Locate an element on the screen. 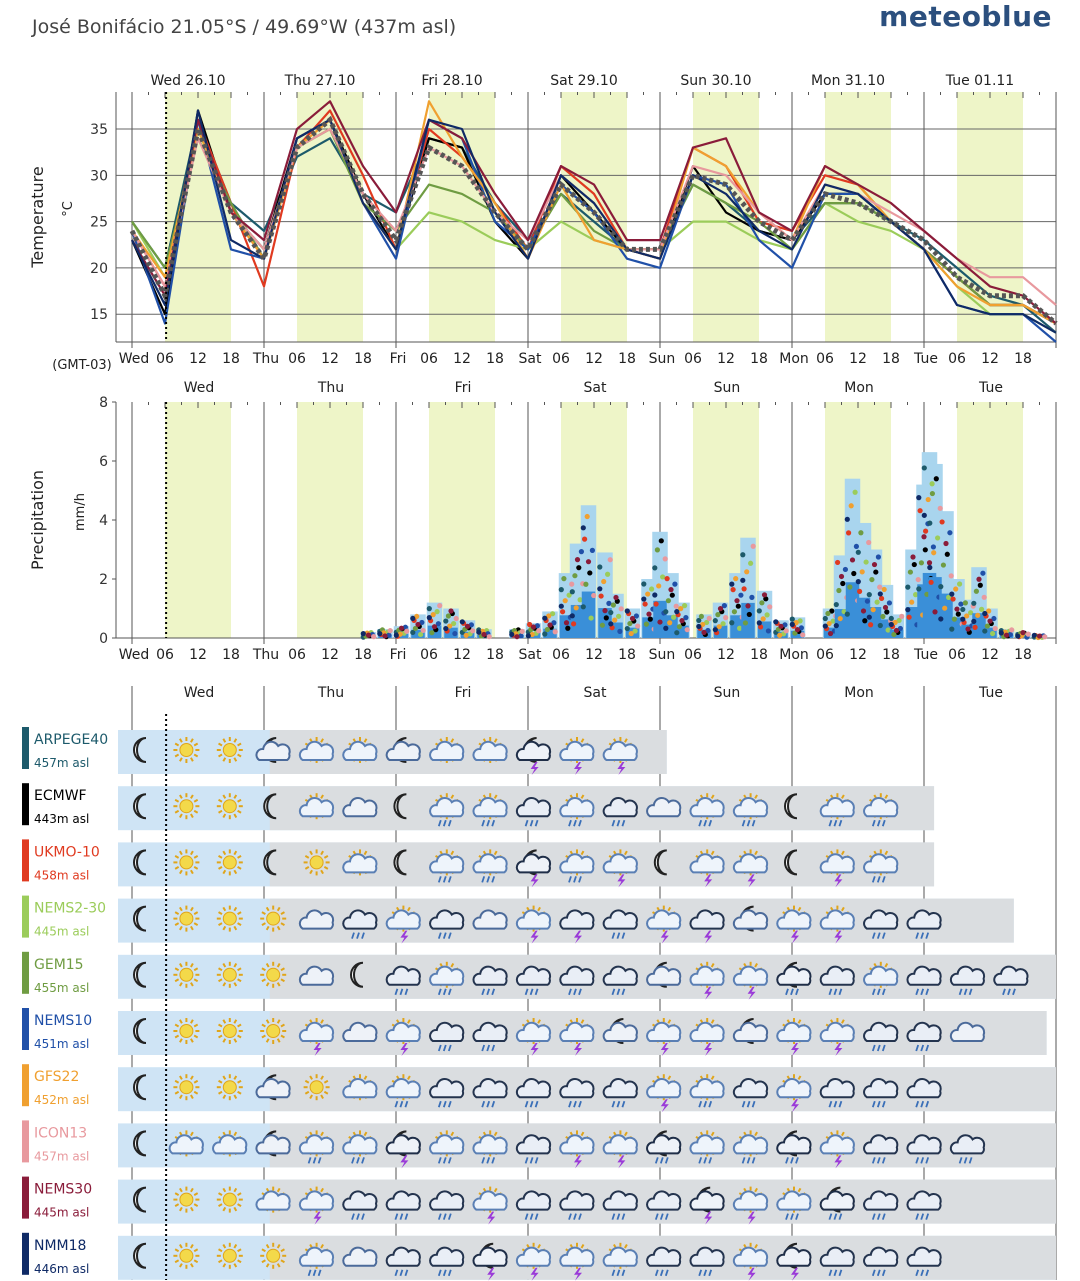 This screenshot has width=1080, height=1281. daylight-band is located at coordinates (990, 520).